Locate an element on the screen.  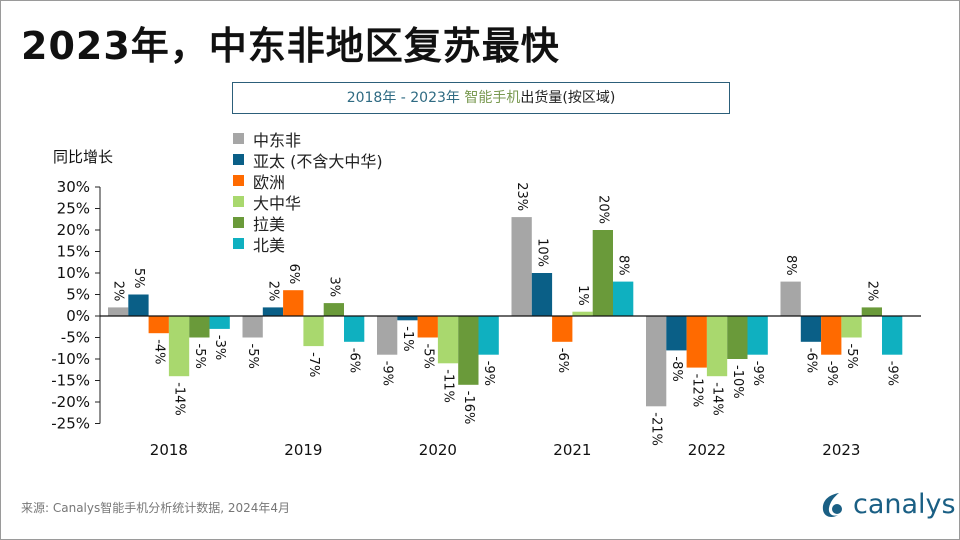
x-tick-label: 2018 is located at coordinates (169, 450).